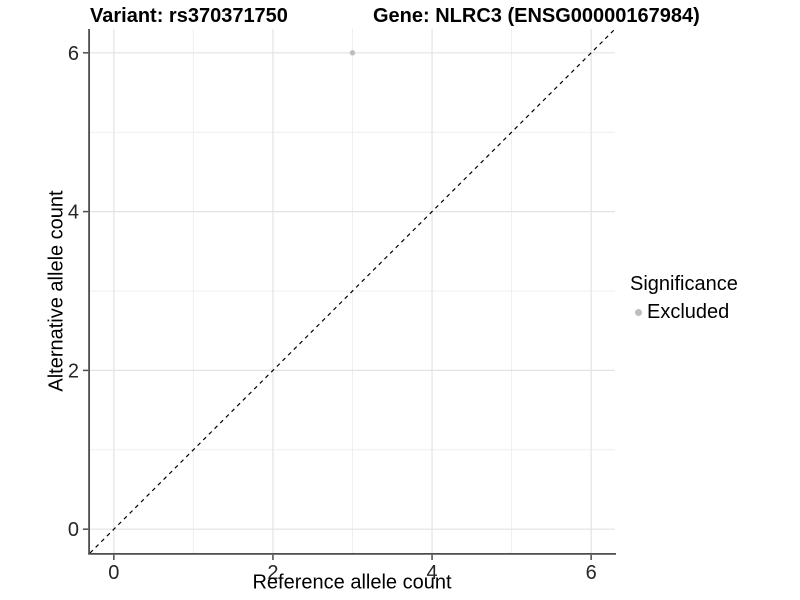  I want to click on legend-item-excluded: Excluded, so click(684, 312).